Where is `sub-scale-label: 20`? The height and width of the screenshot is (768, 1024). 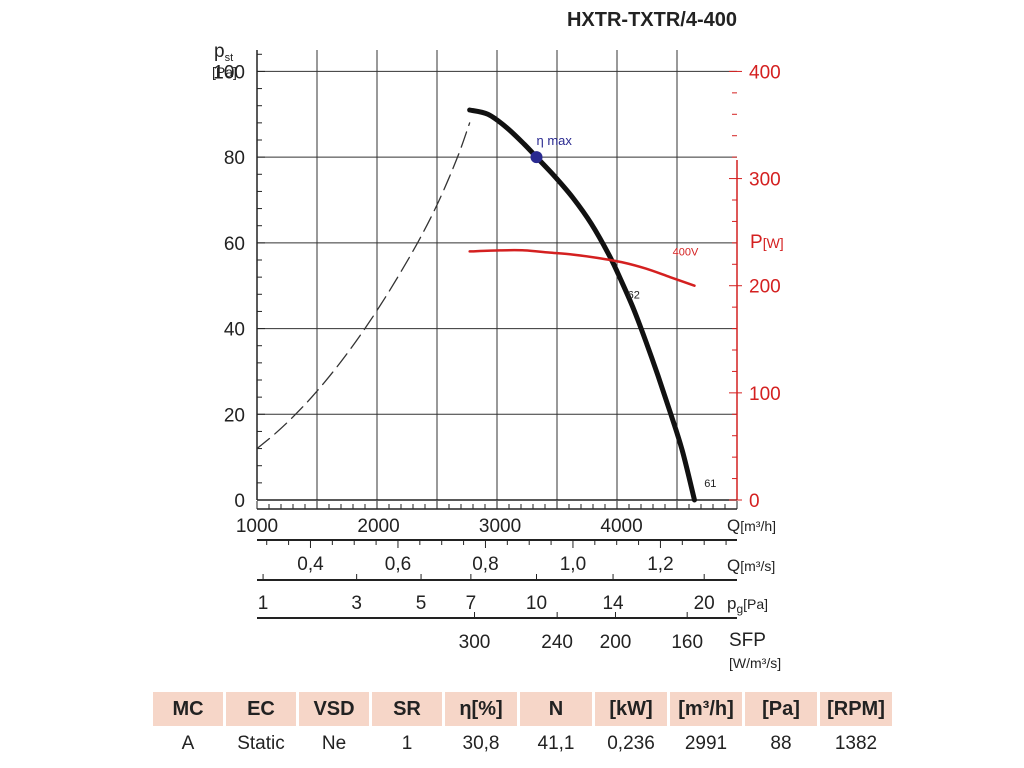 sub-scale-label: 20 is located at coordinates (704, 603).